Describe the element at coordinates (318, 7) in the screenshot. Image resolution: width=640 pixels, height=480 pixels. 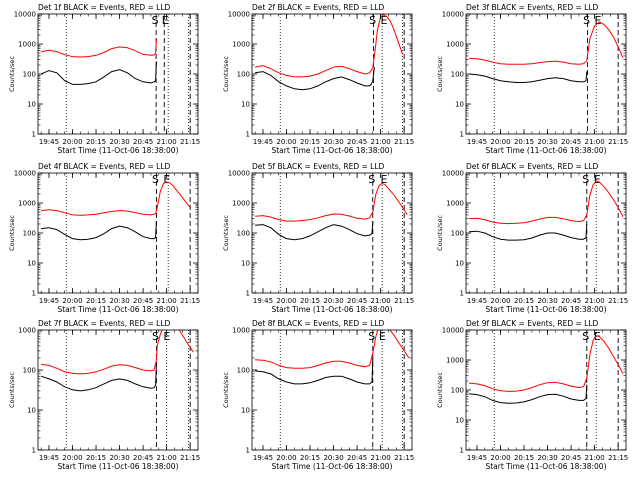
I see `panel-title: Det 2f BLACK = Events, RED = LLD` at that location.